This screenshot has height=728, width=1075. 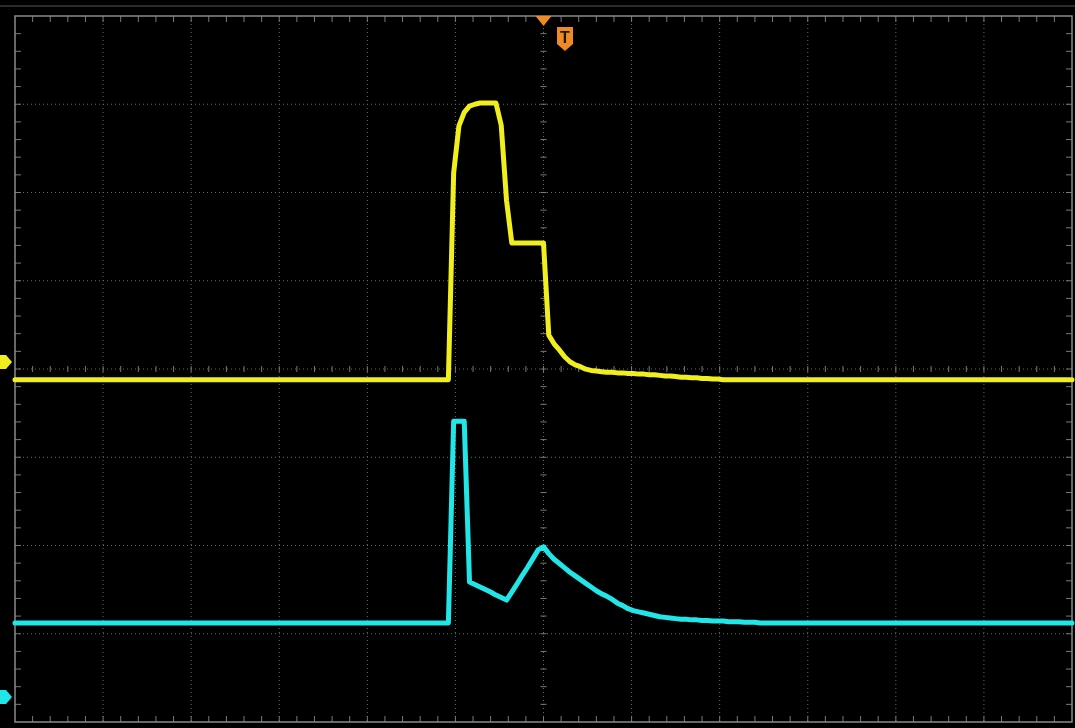 I want to click on text: T, so click(x=565, y=37).